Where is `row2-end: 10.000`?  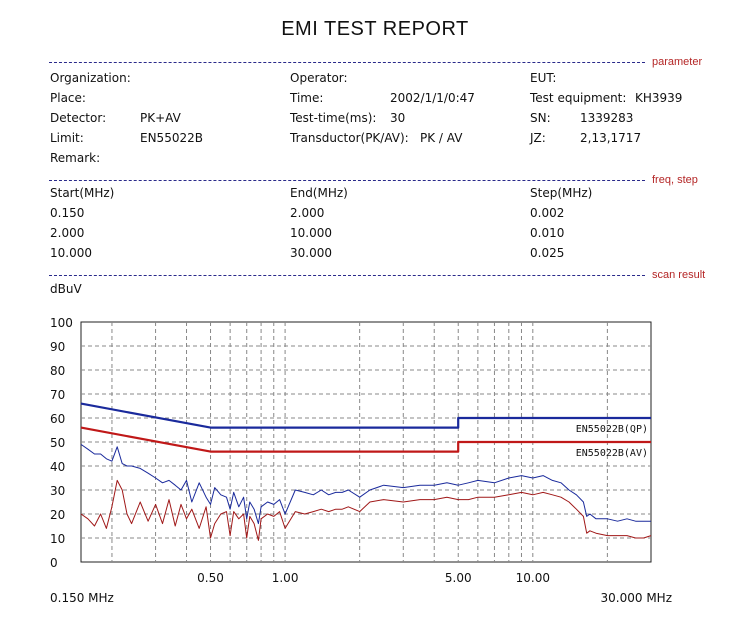 row2-end: 10.000 is located at coordinates (311, 233).